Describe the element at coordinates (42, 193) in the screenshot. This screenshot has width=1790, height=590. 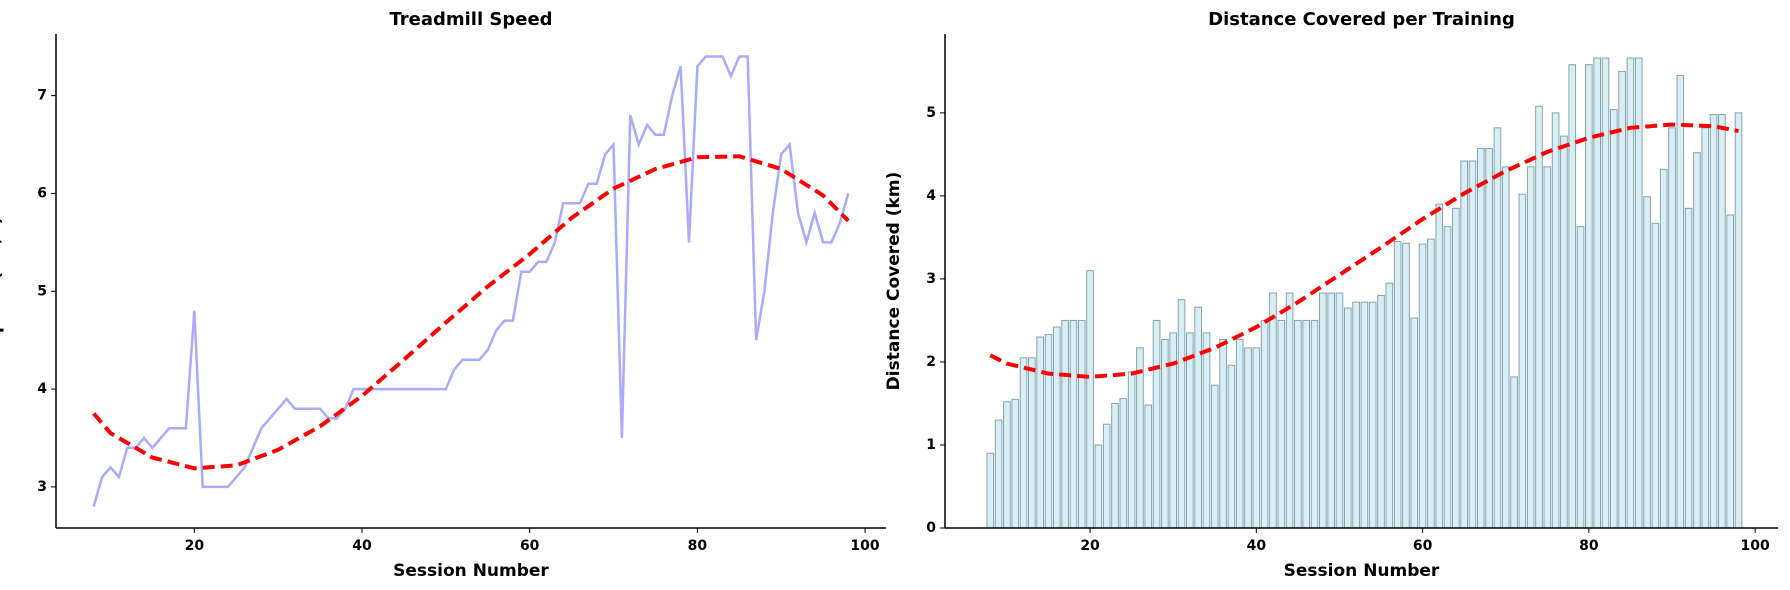
I see `y-tick-label: 6` at that location.